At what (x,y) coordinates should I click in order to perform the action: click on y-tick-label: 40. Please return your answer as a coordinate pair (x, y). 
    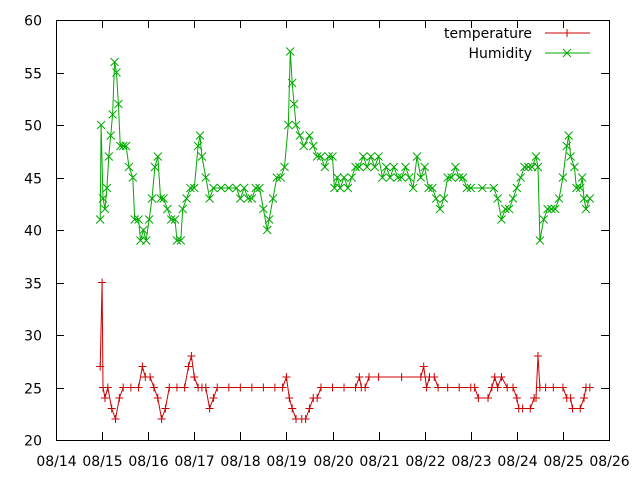
    Looking at the image, I should click on (33, 232).